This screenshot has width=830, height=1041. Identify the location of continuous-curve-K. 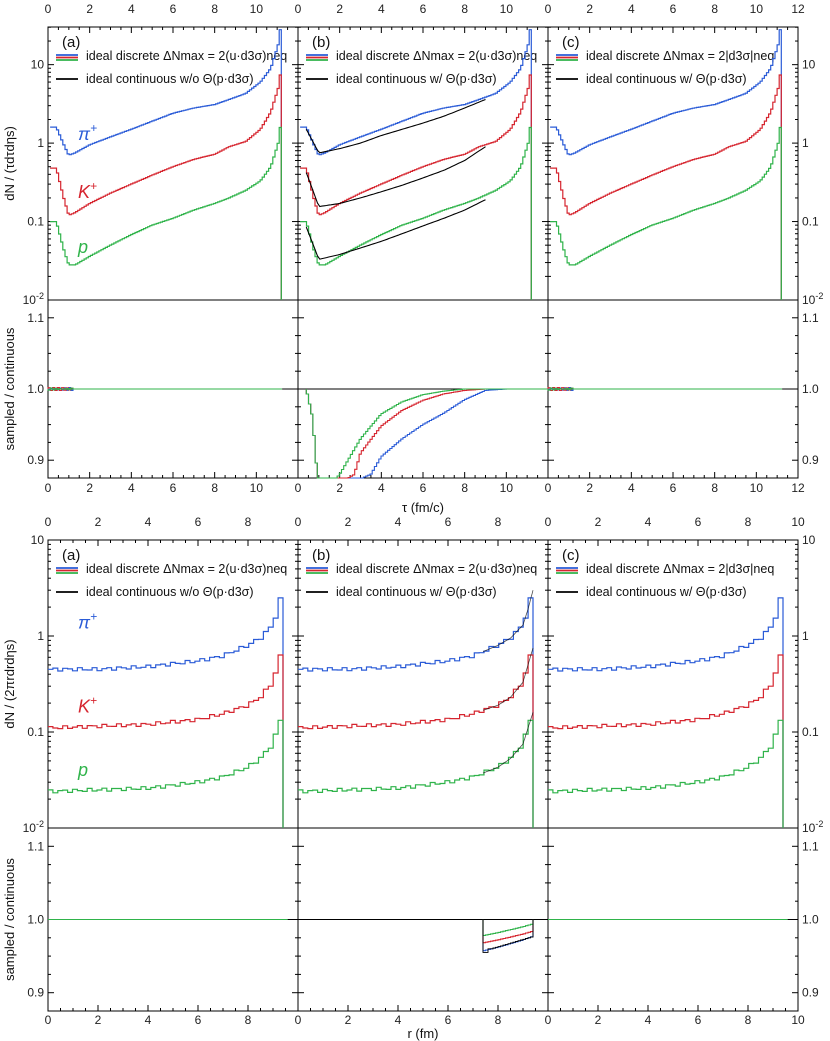
(508, 679).